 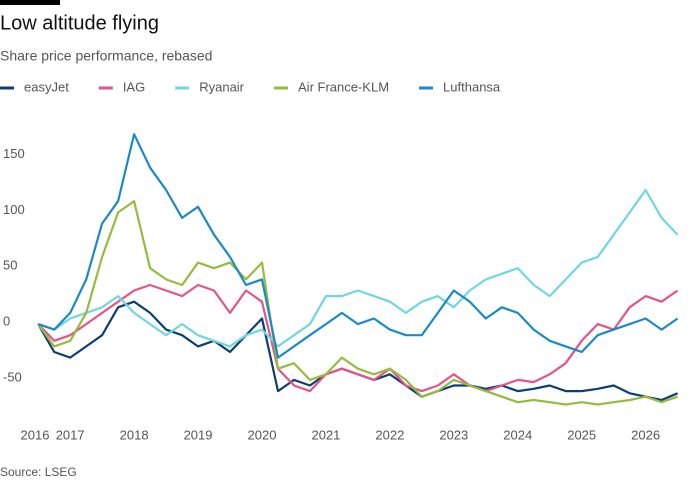 What do you see at coordinates (46, 86) in the screenshot?
I see `legend-label: easyJet` at bounding box center [46, 86].